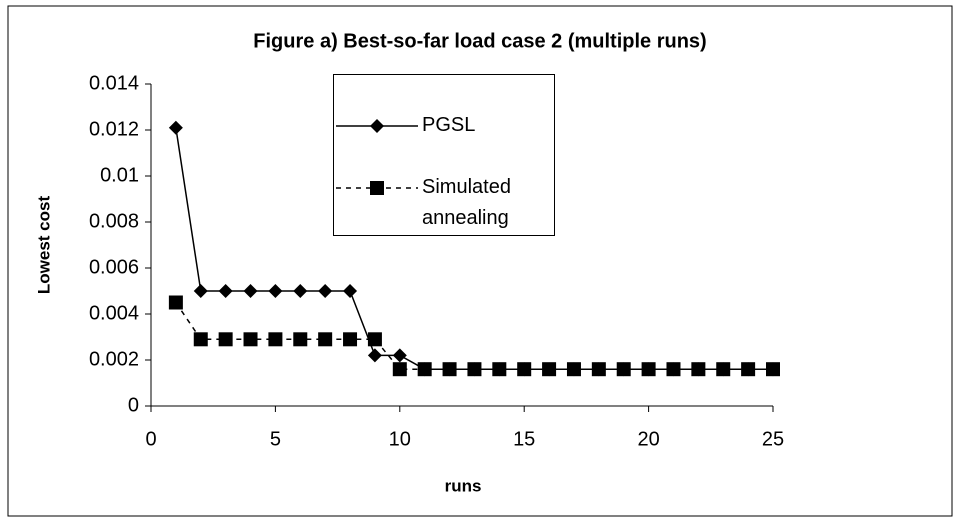 Image resolution: width=962 pixels, height=526 pixels. I want to click on x-tick-label: 0, so click(150, 439).